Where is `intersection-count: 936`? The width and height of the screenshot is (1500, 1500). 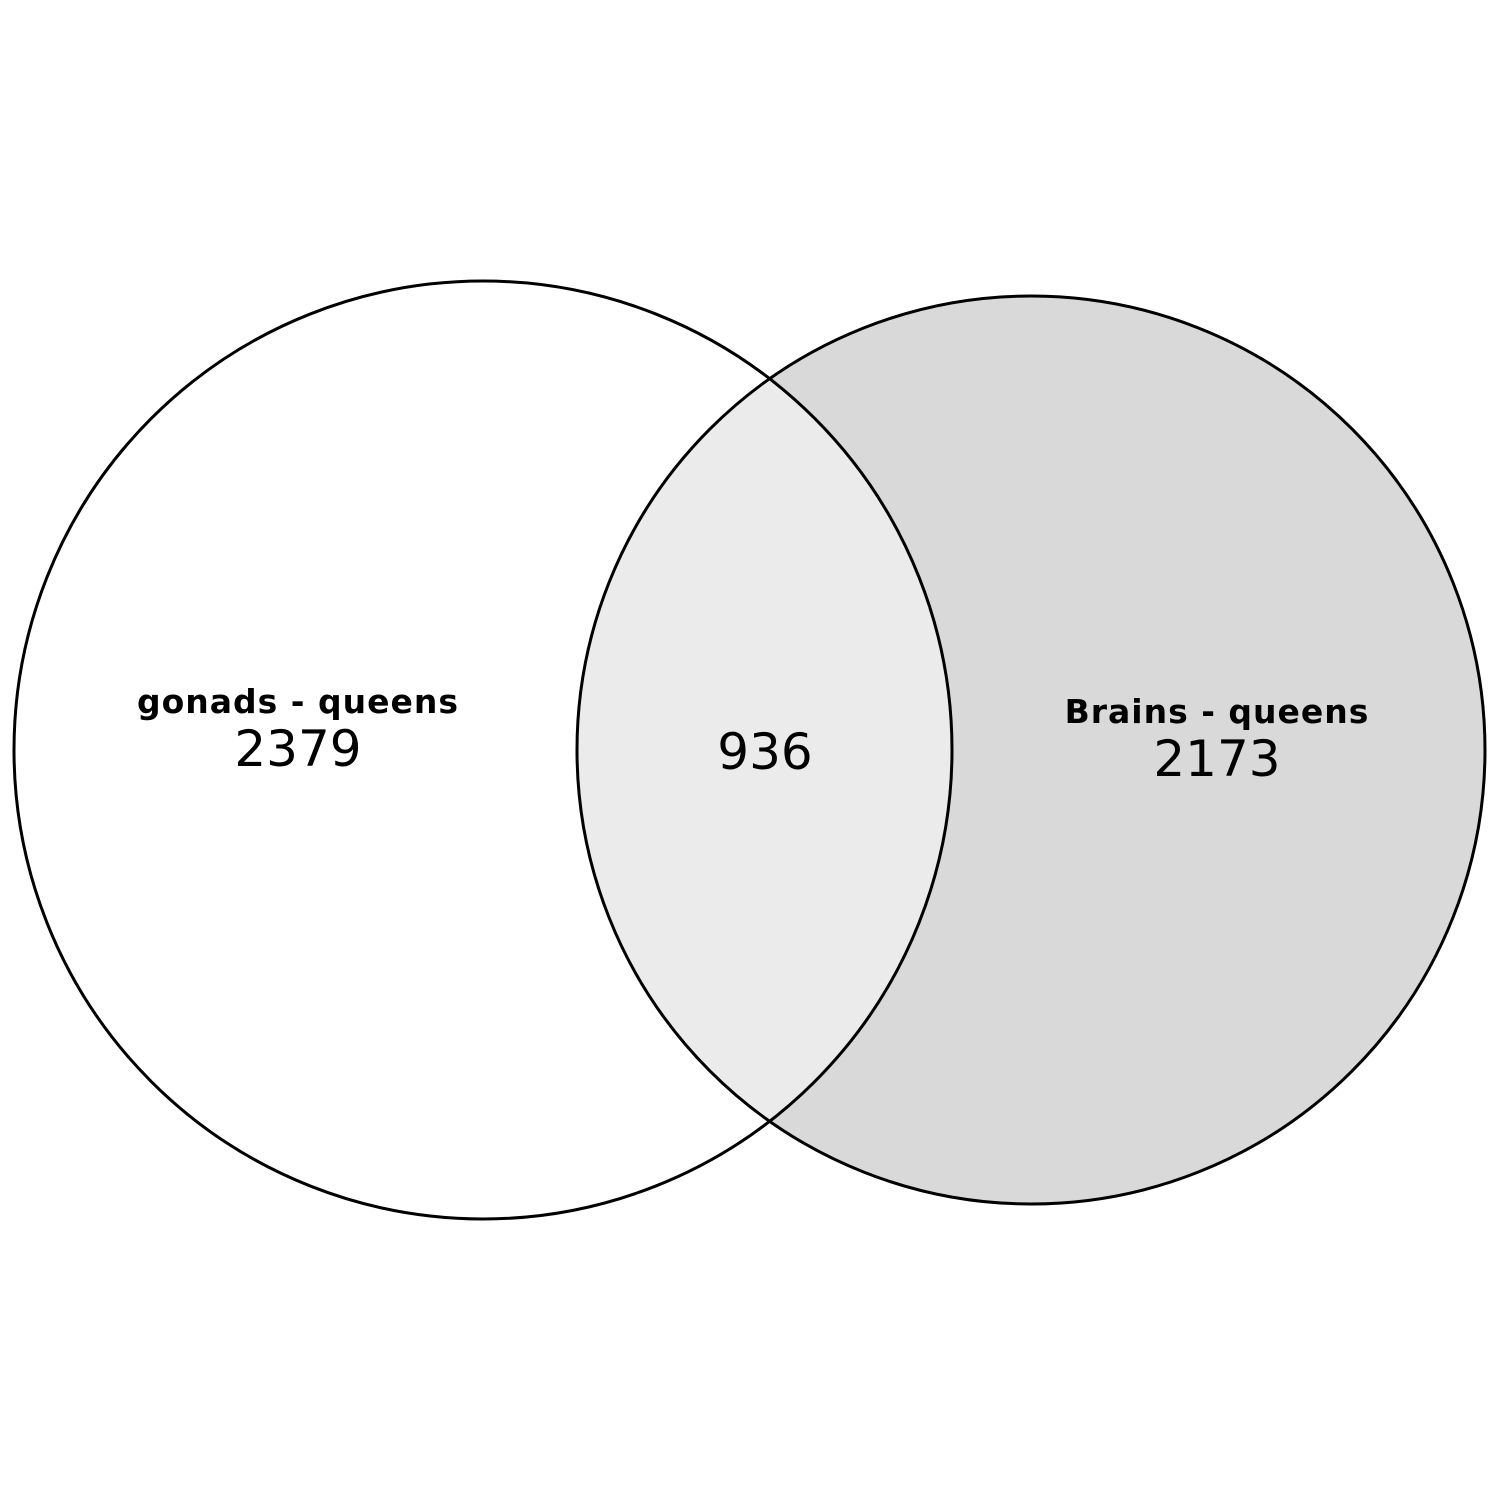 intersection-count: 936 is located at coordinates (764, 752).